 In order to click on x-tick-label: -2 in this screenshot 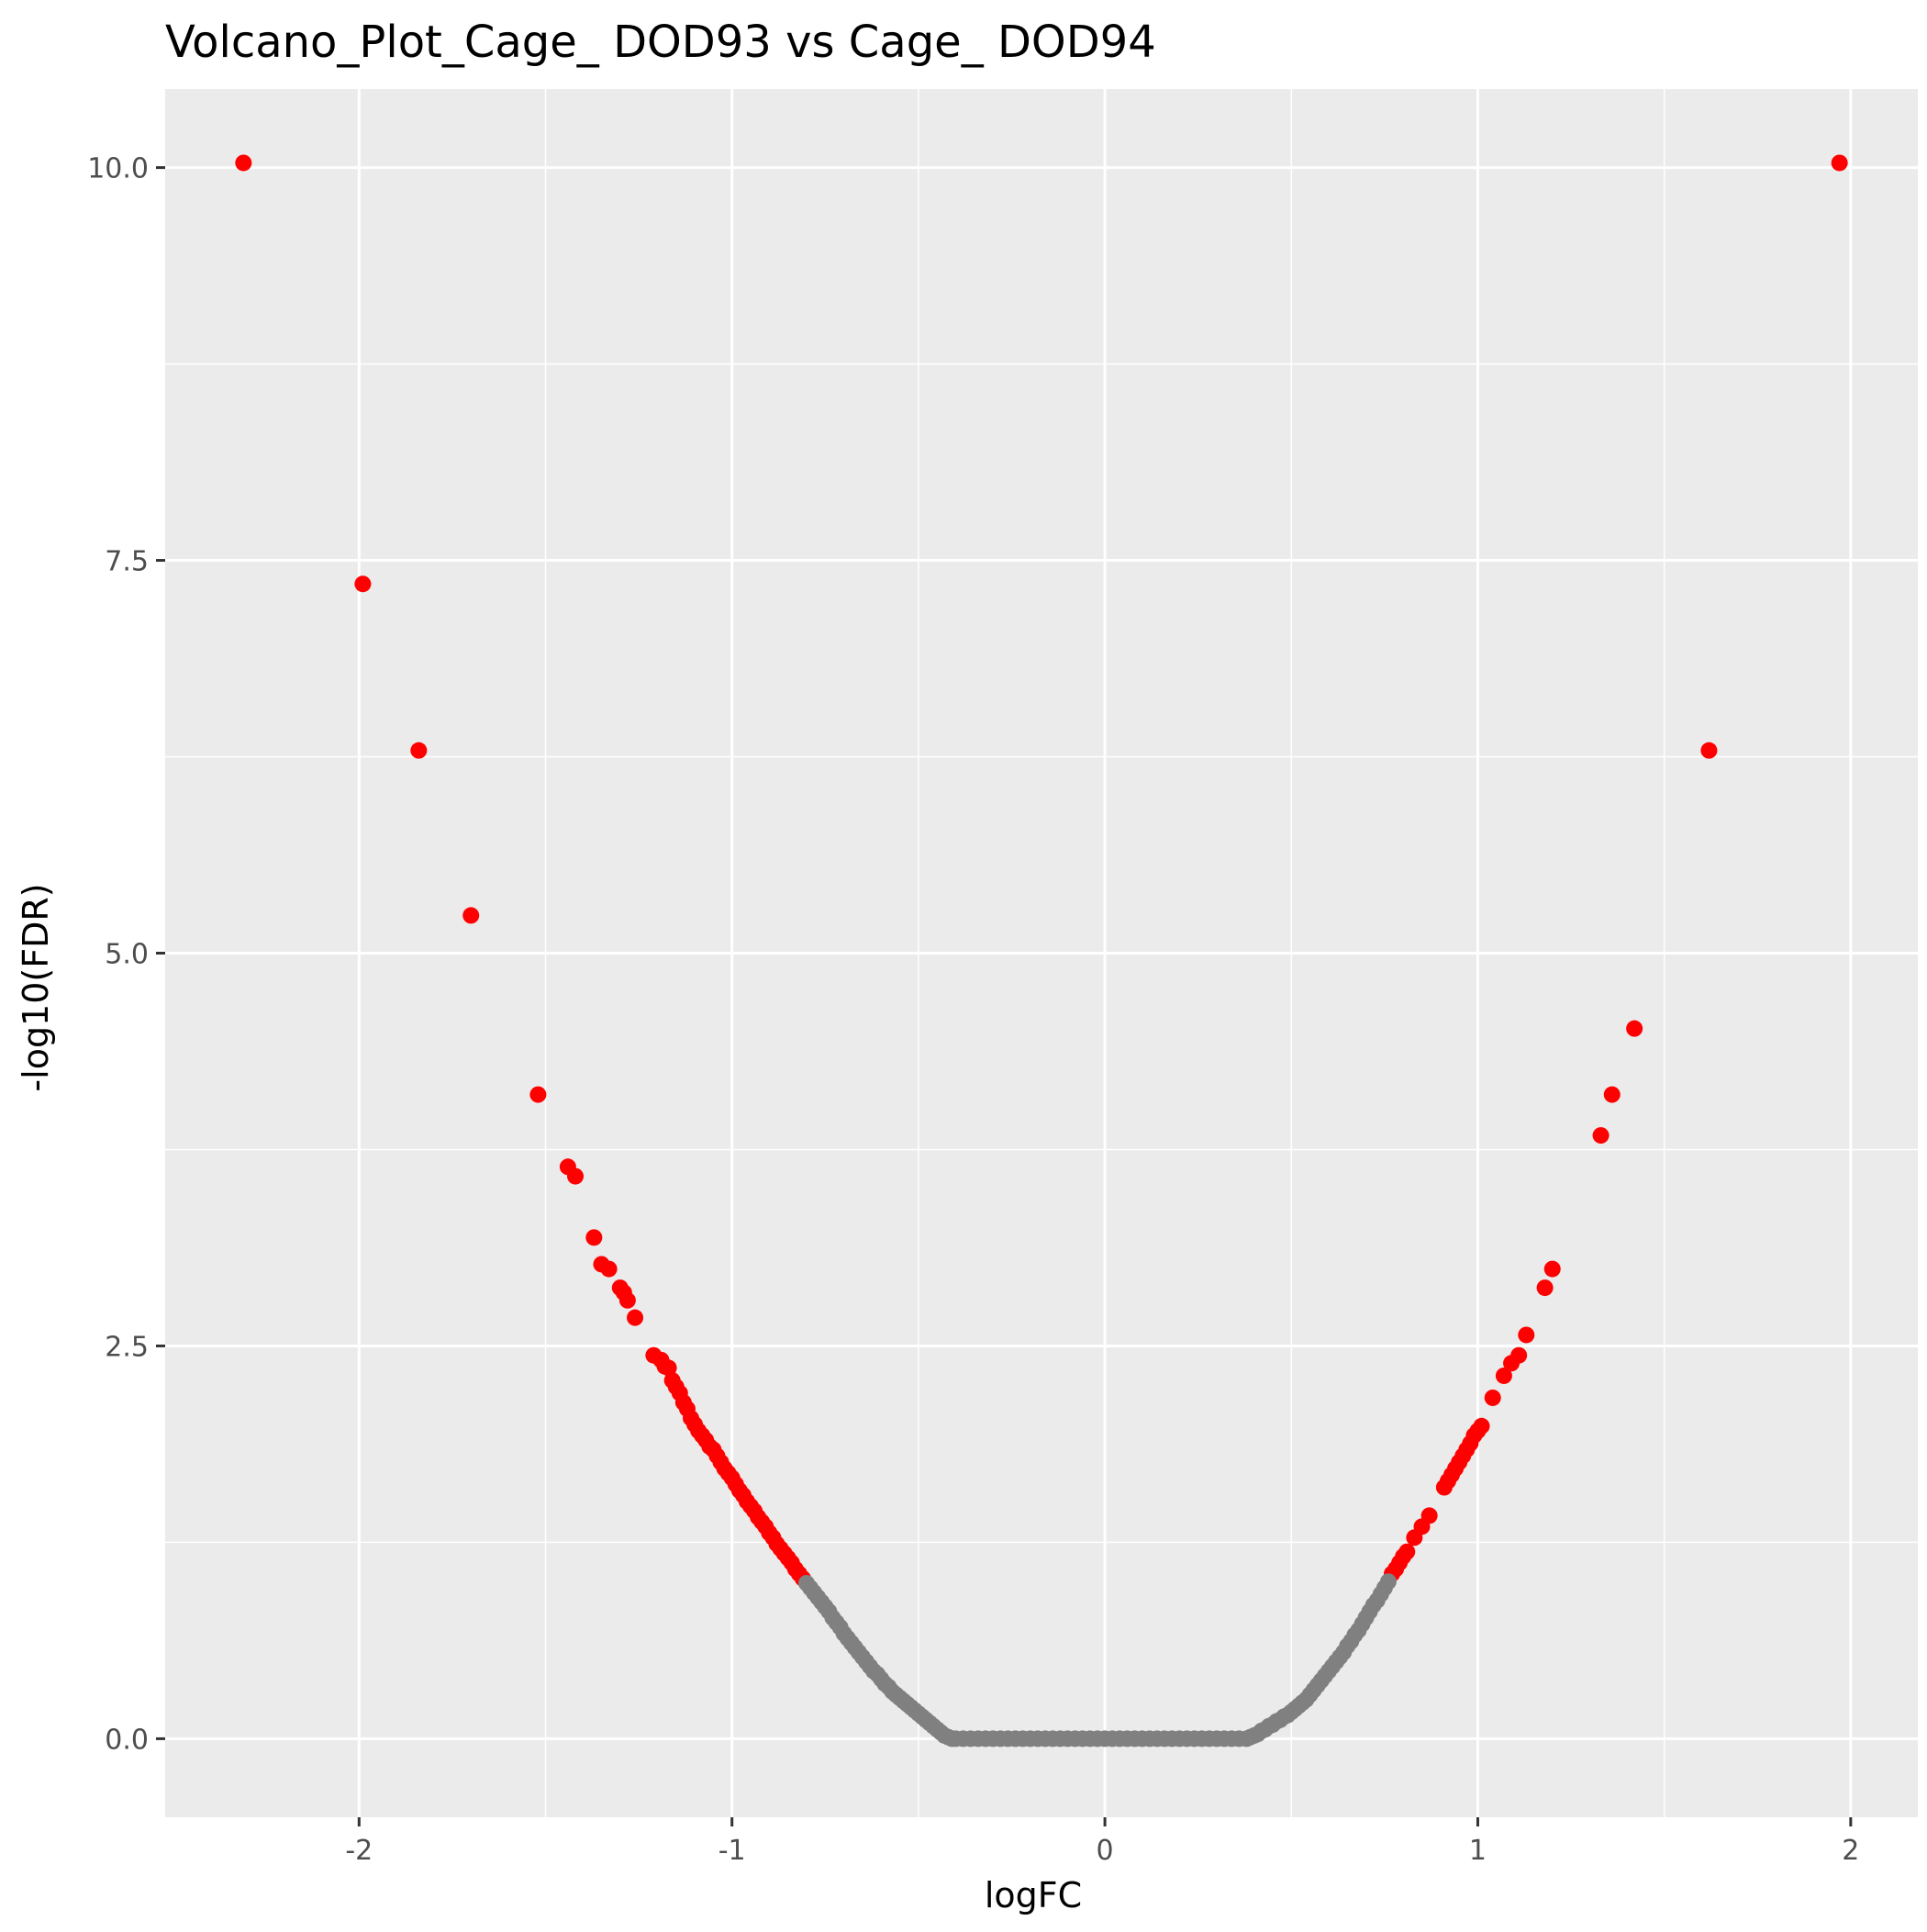, I will do `click(359, 1851)`.